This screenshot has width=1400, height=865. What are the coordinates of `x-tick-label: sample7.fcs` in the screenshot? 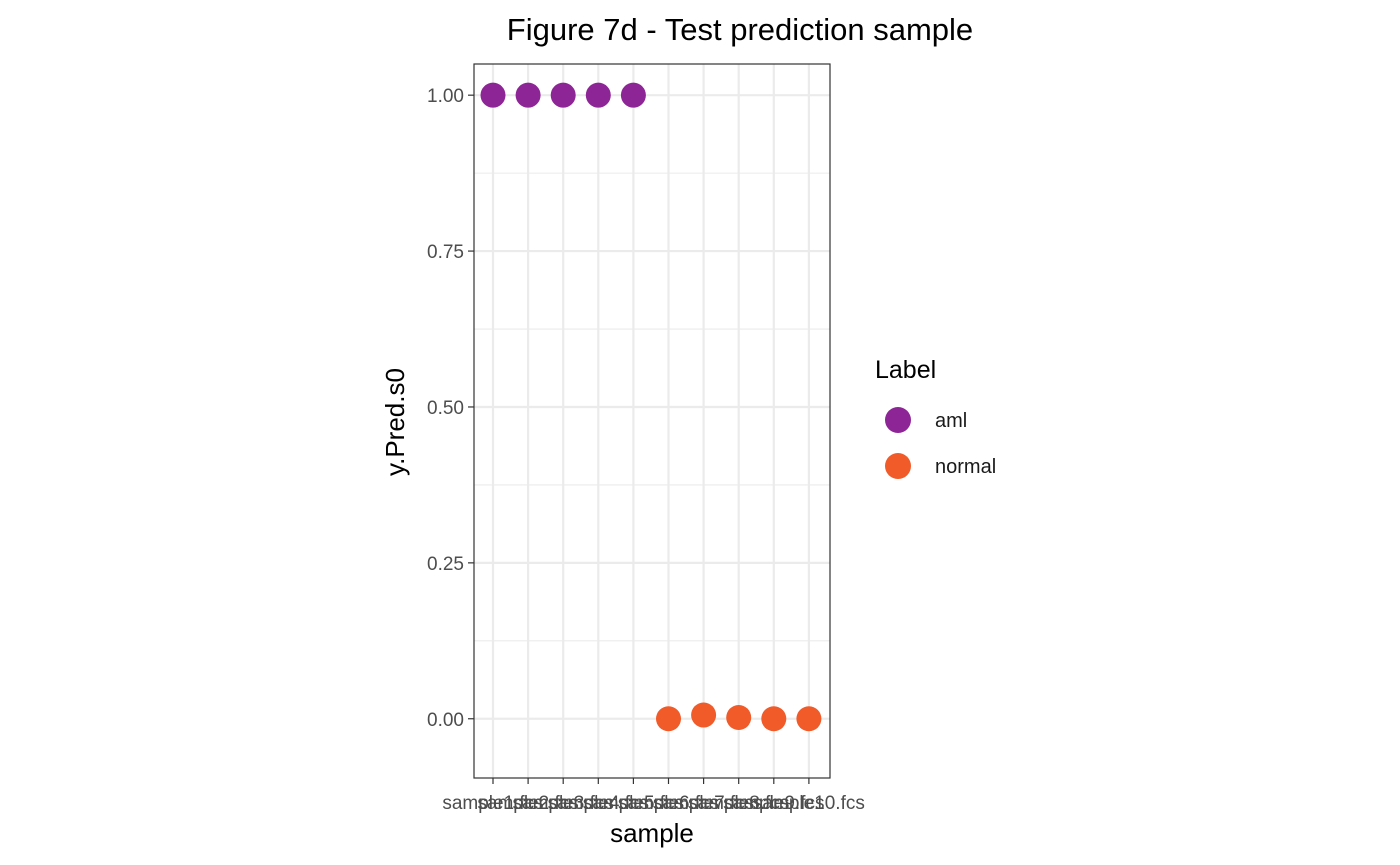 It's located at (703, 803).